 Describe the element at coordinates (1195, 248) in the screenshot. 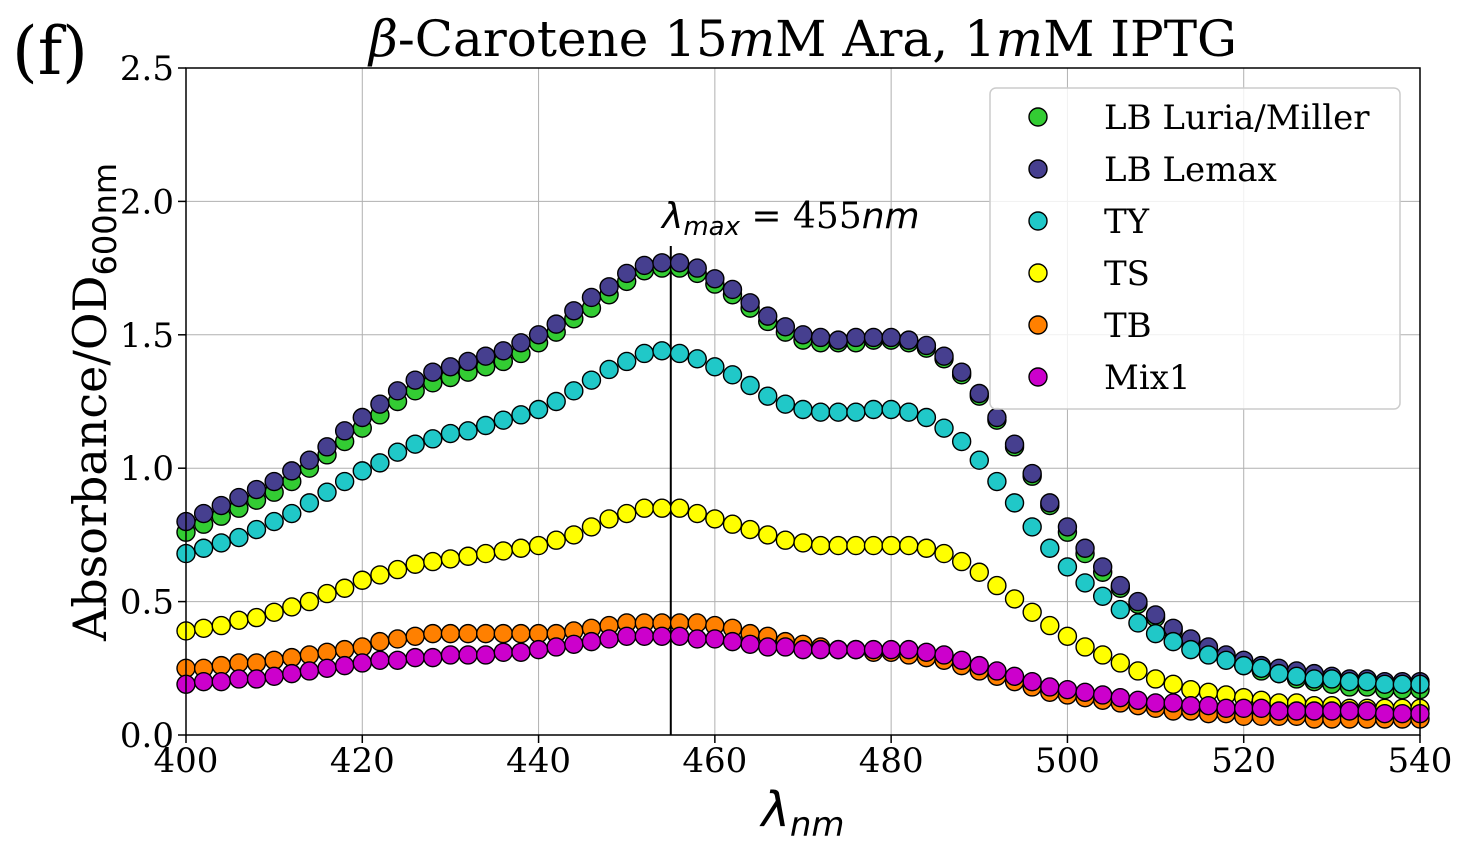

I see `legend: LB Luria/Miller LB Lemax TY TS TB Mix1` at that location.